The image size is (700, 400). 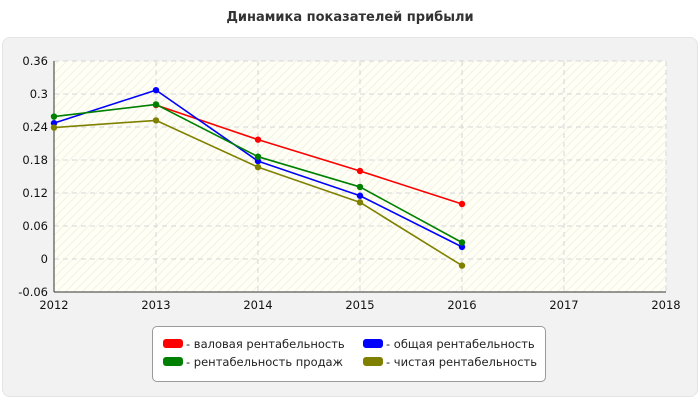 I want to click on legend-label-gross-margin: - валовая рентабельность, so click(x=265, y=344).